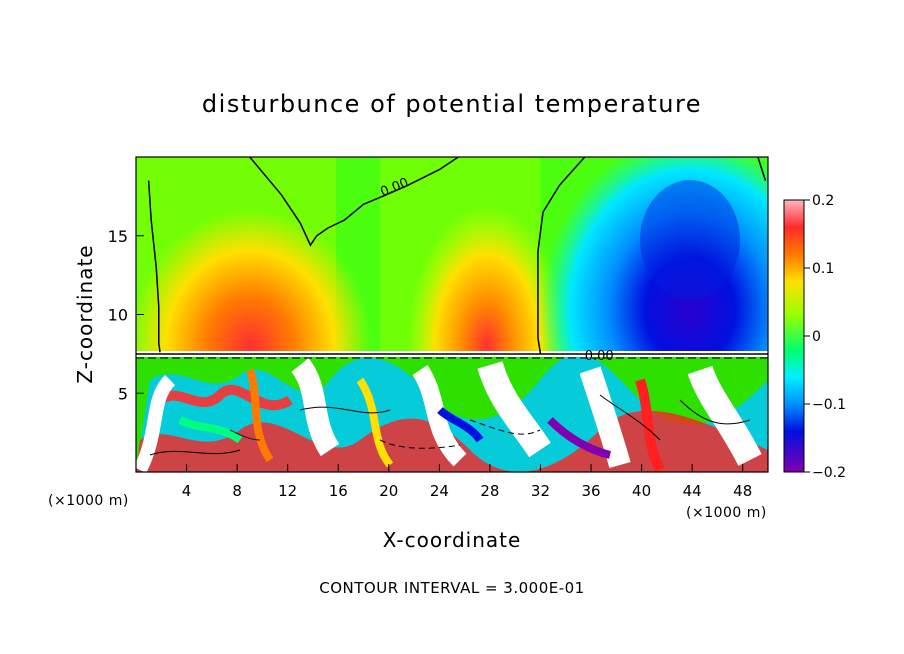  Describe the element at coordinates (354, 202) in the screenshot. I see `zero-contour-mid` at that location.